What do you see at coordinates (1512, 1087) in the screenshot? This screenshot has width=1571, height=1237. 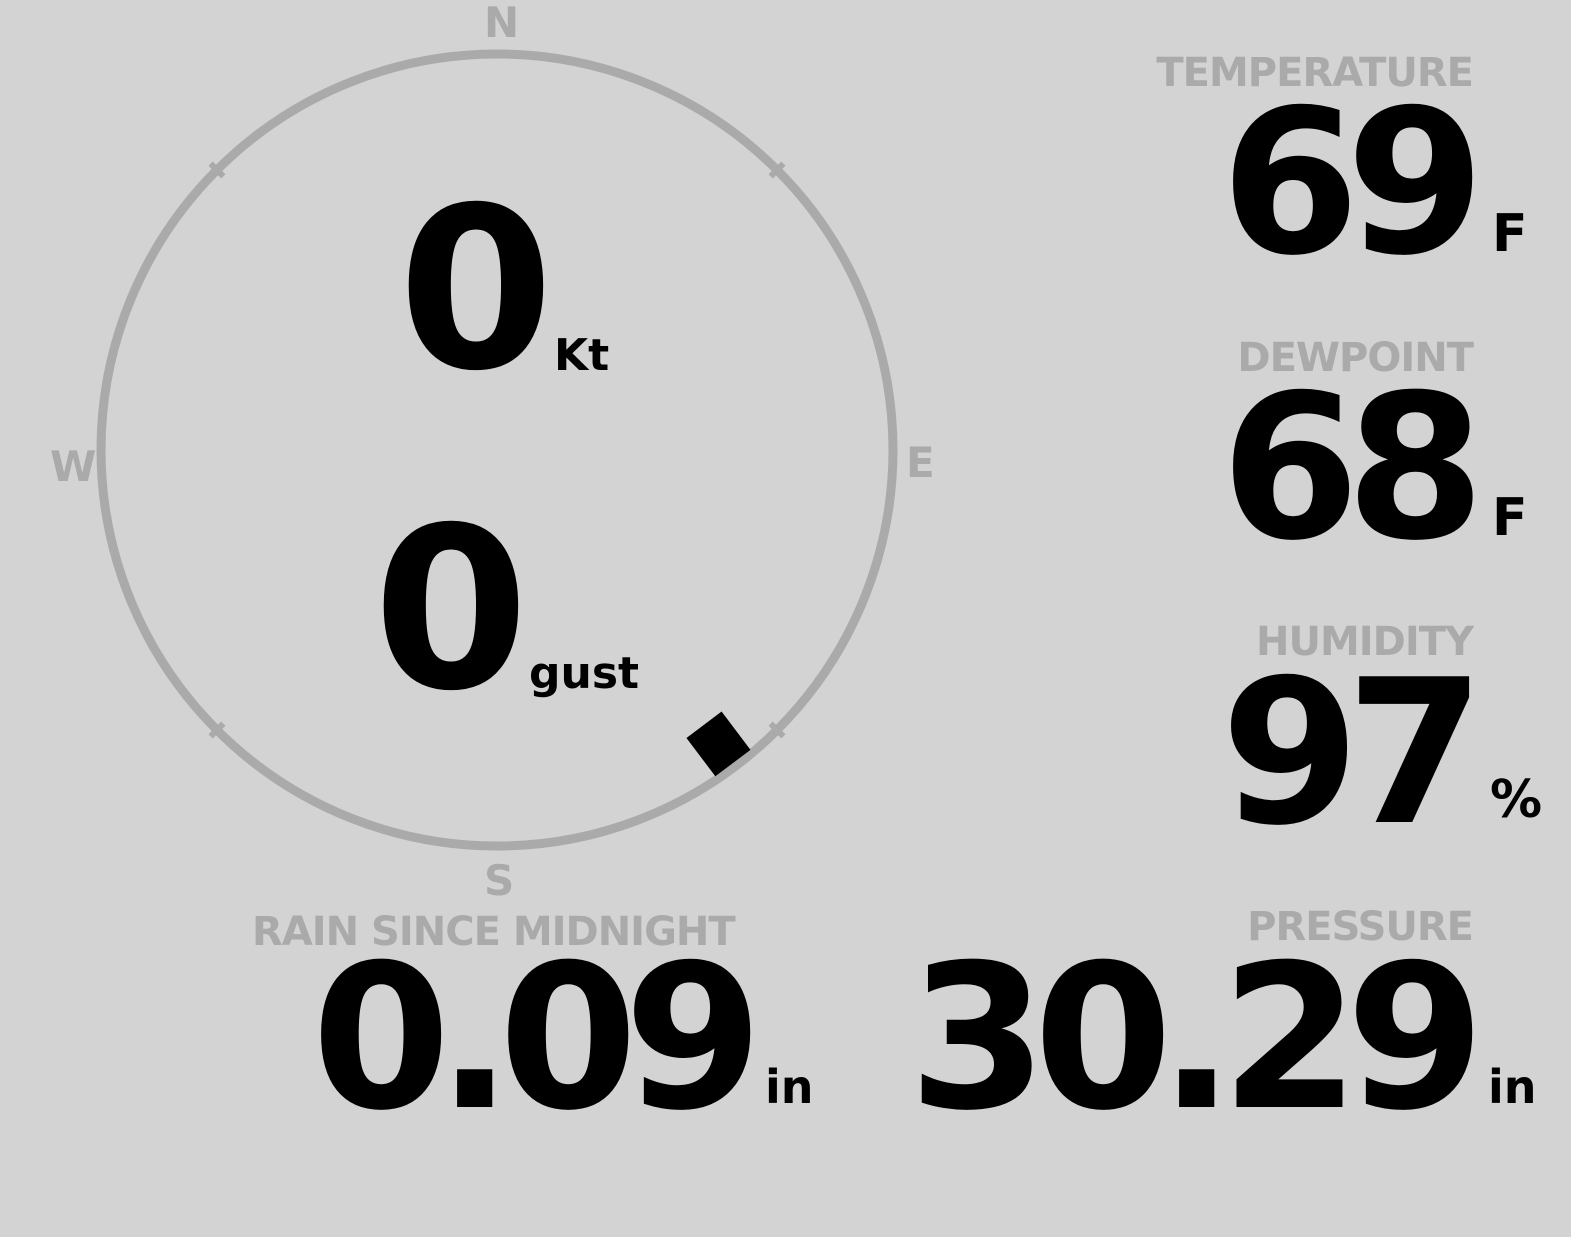 I see `pressure-unit: in` at bounding box center [1512, 1087].